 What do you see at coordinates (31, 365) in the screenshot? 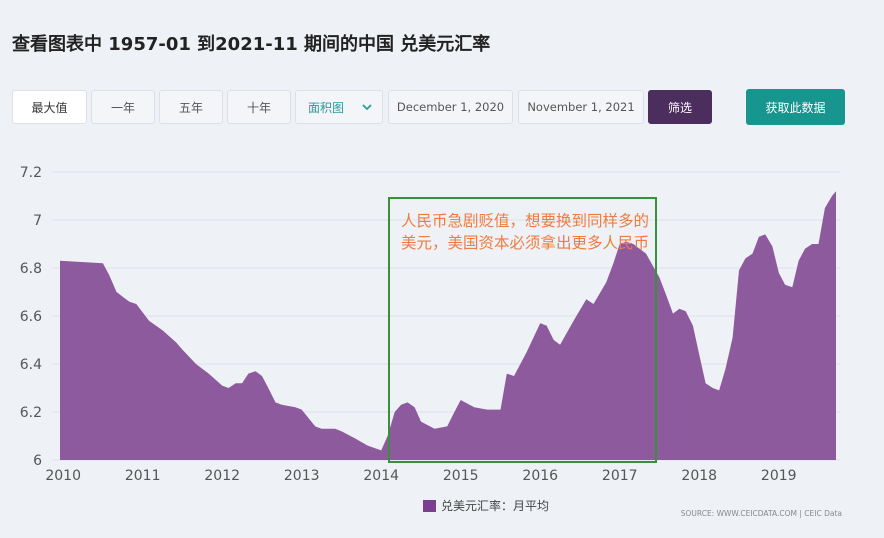
I see `y-tick-label: 6.4` at bounding box center [31, 365].